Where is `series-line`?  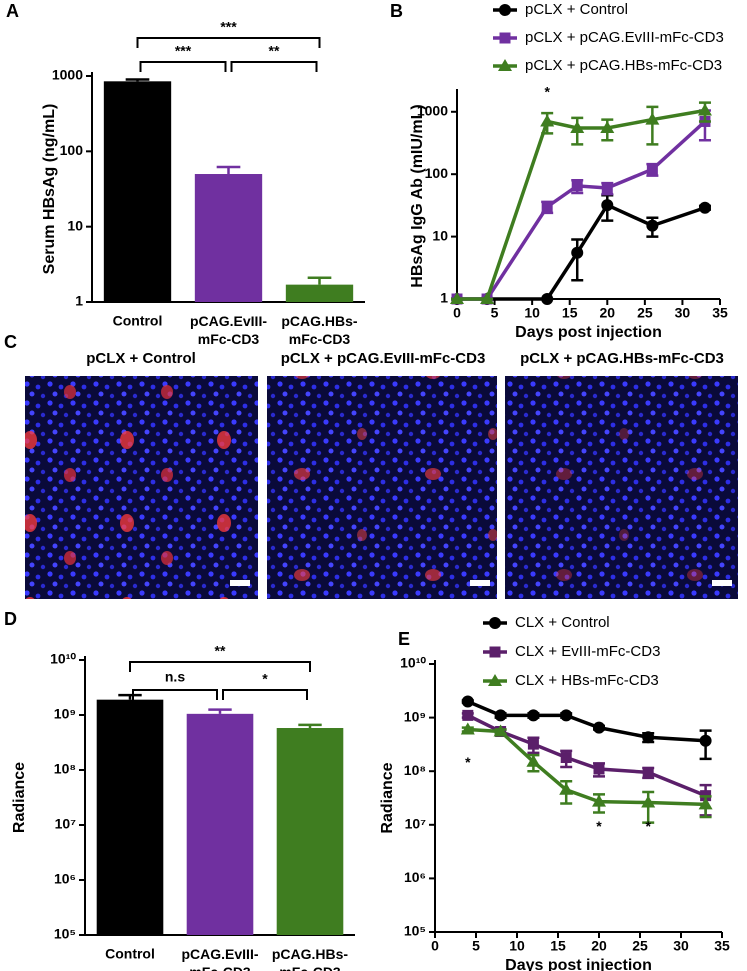 series-line is located at coordinates (586, 767).